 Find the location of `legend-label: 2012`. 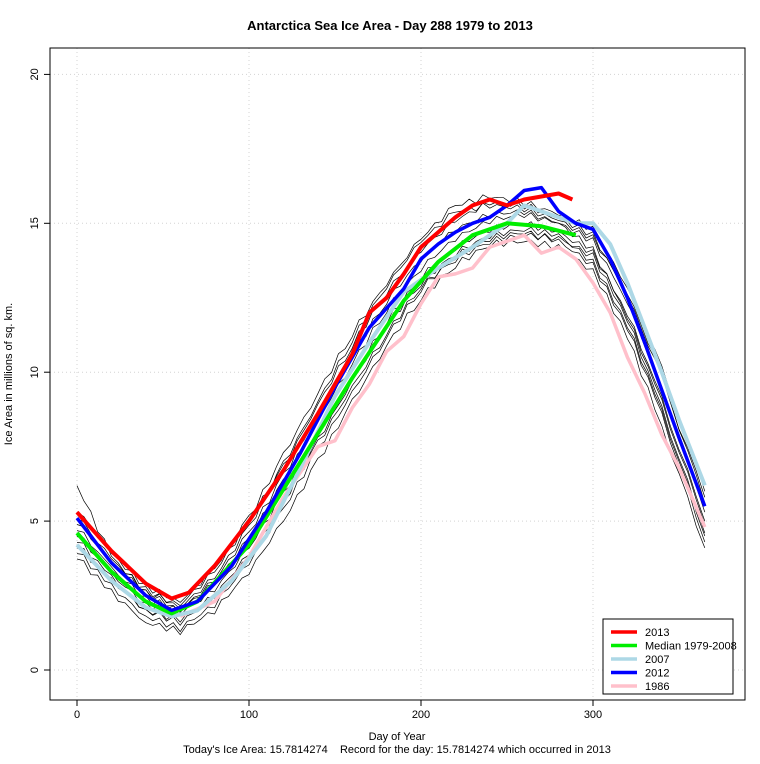

legend-label: 2012 is located at coordinates (657, 674).